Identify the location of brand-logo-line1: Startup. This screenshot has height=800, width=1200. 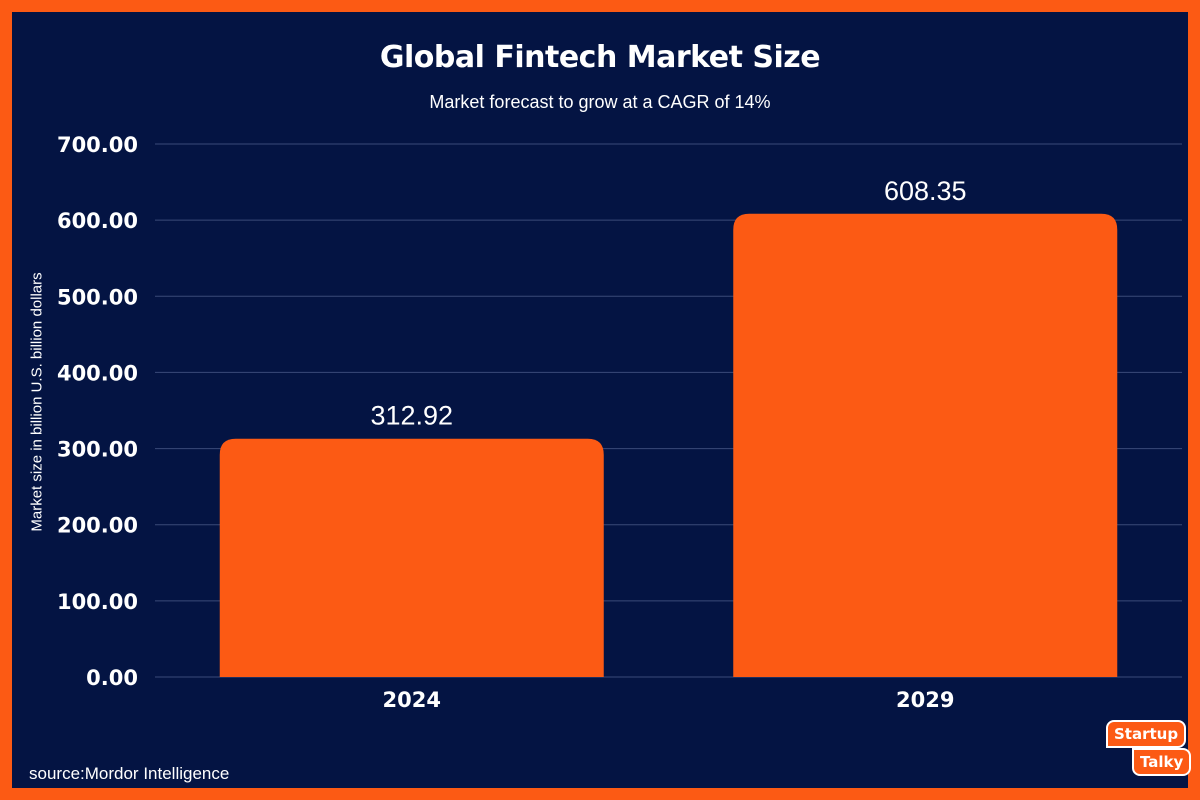
(1146, 734).